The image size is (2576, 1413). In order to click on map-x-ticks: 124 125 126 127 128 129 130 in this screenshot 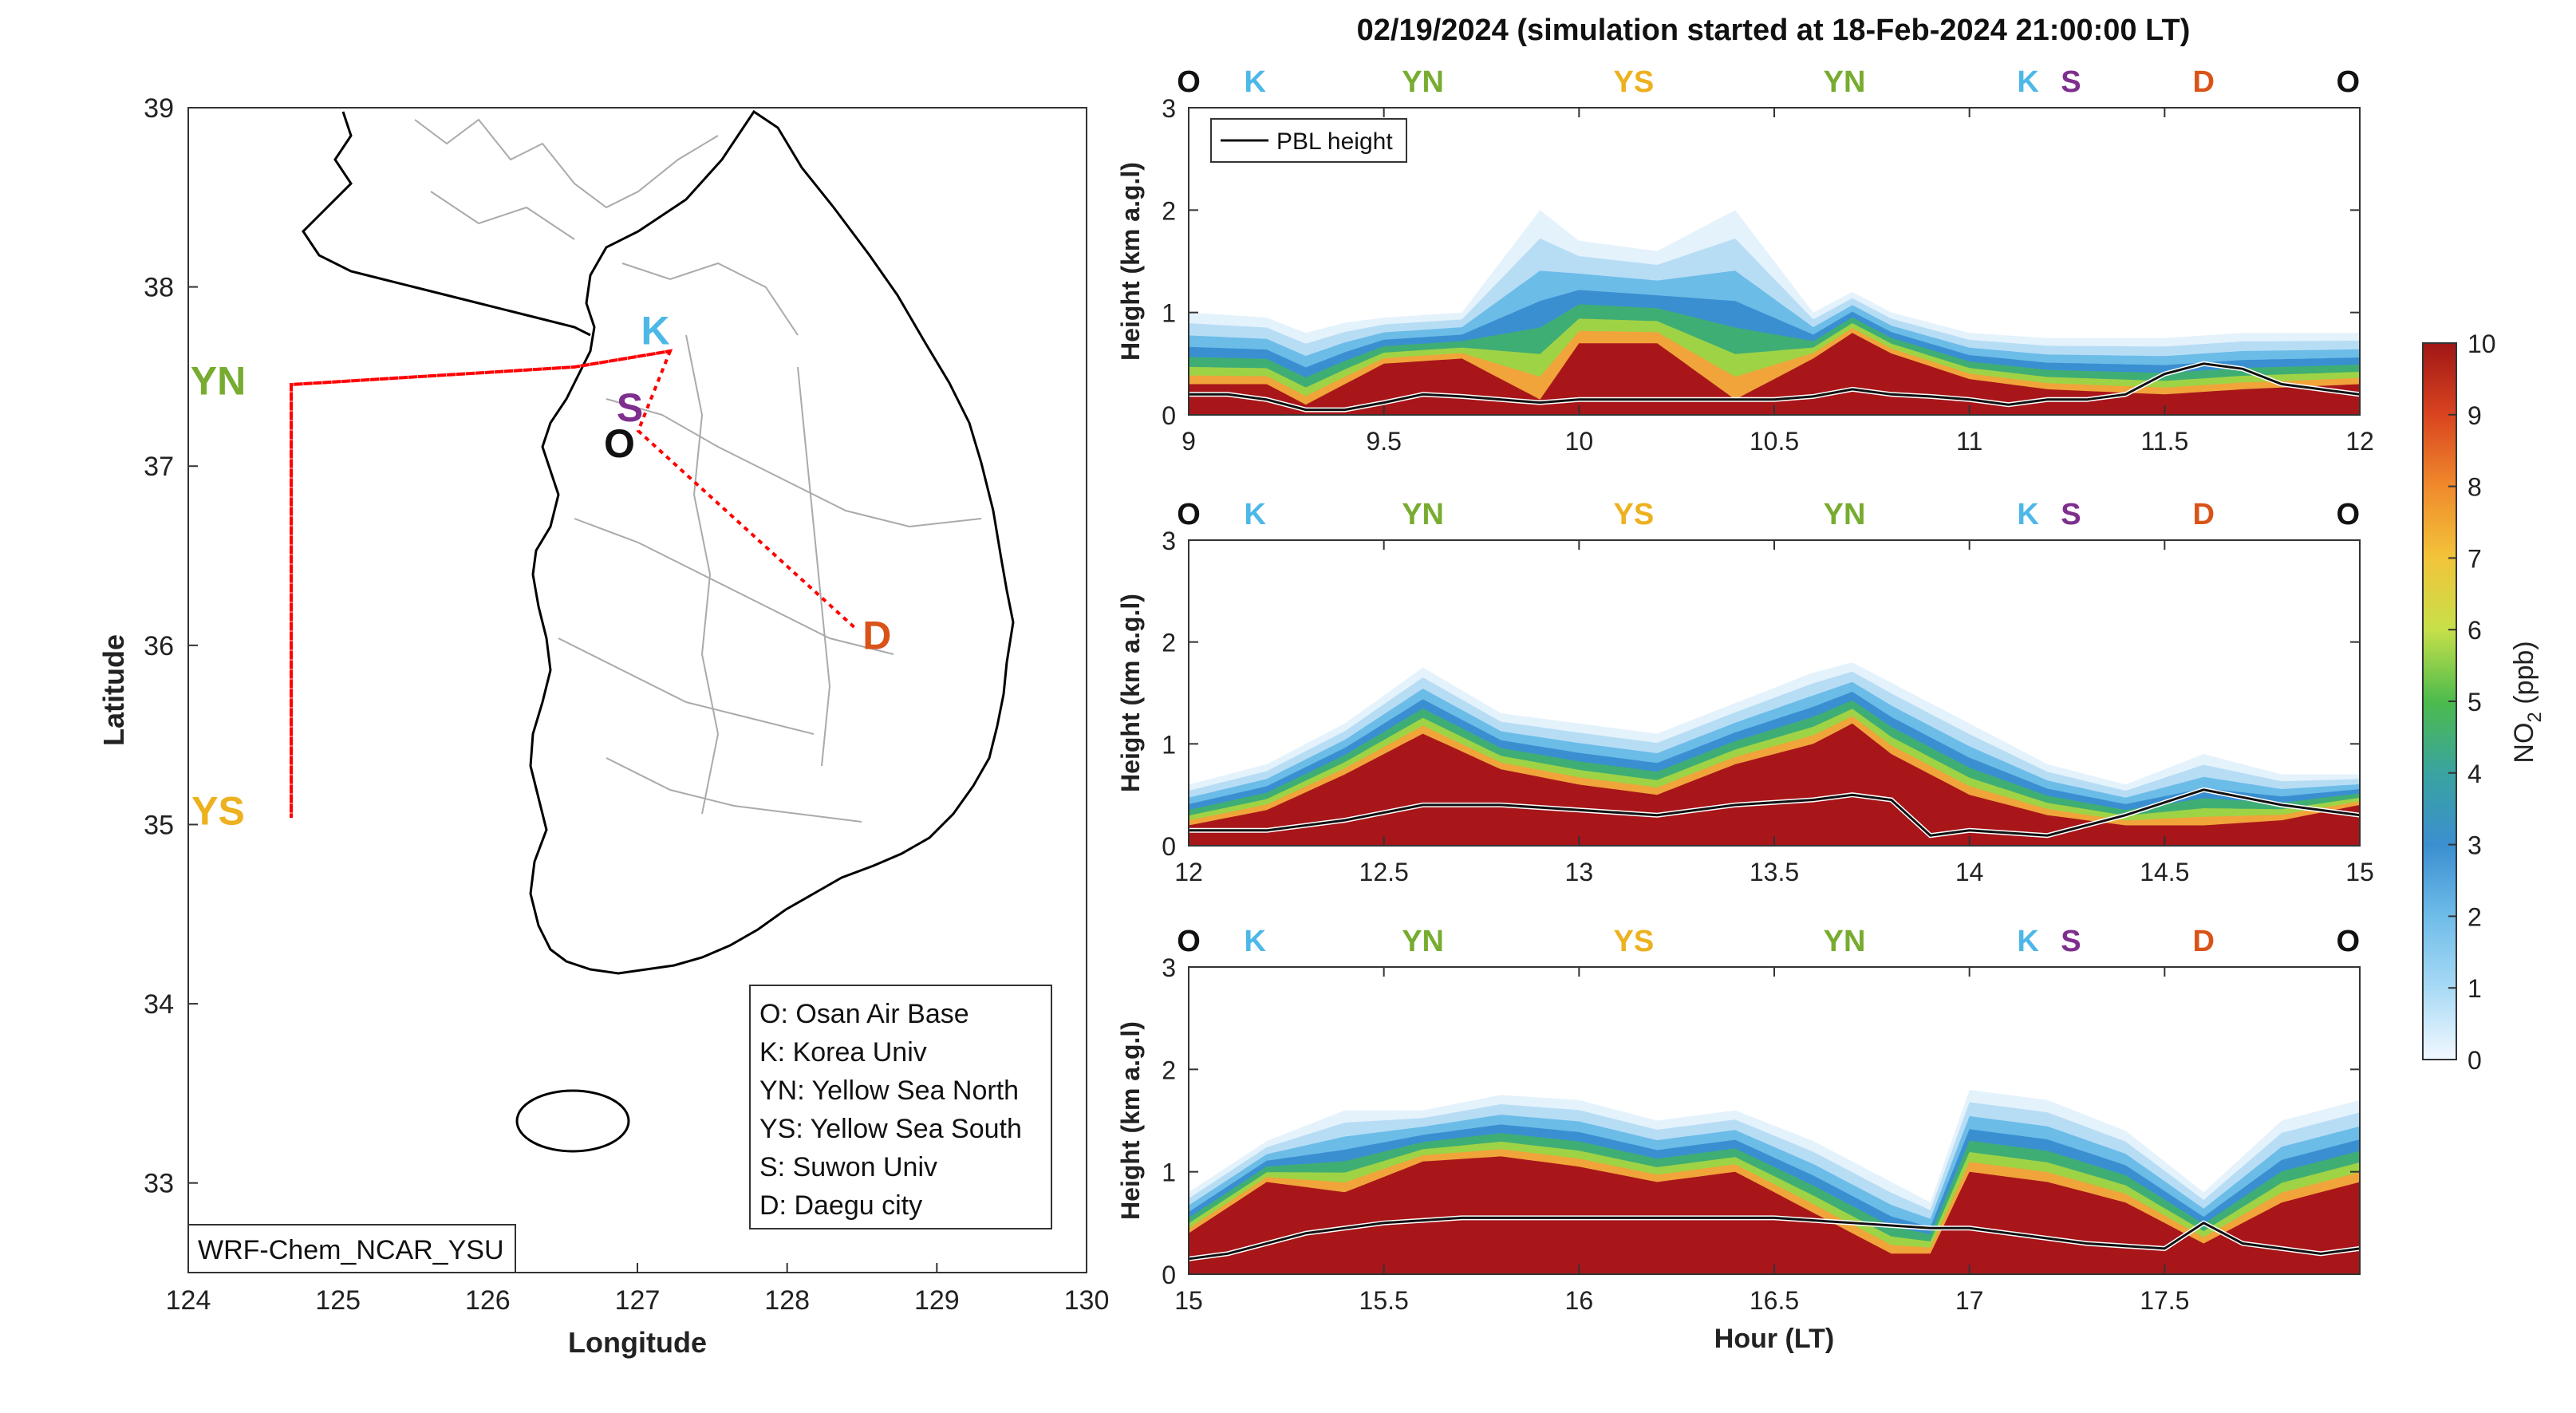, I will do `click(637, 1289)`.